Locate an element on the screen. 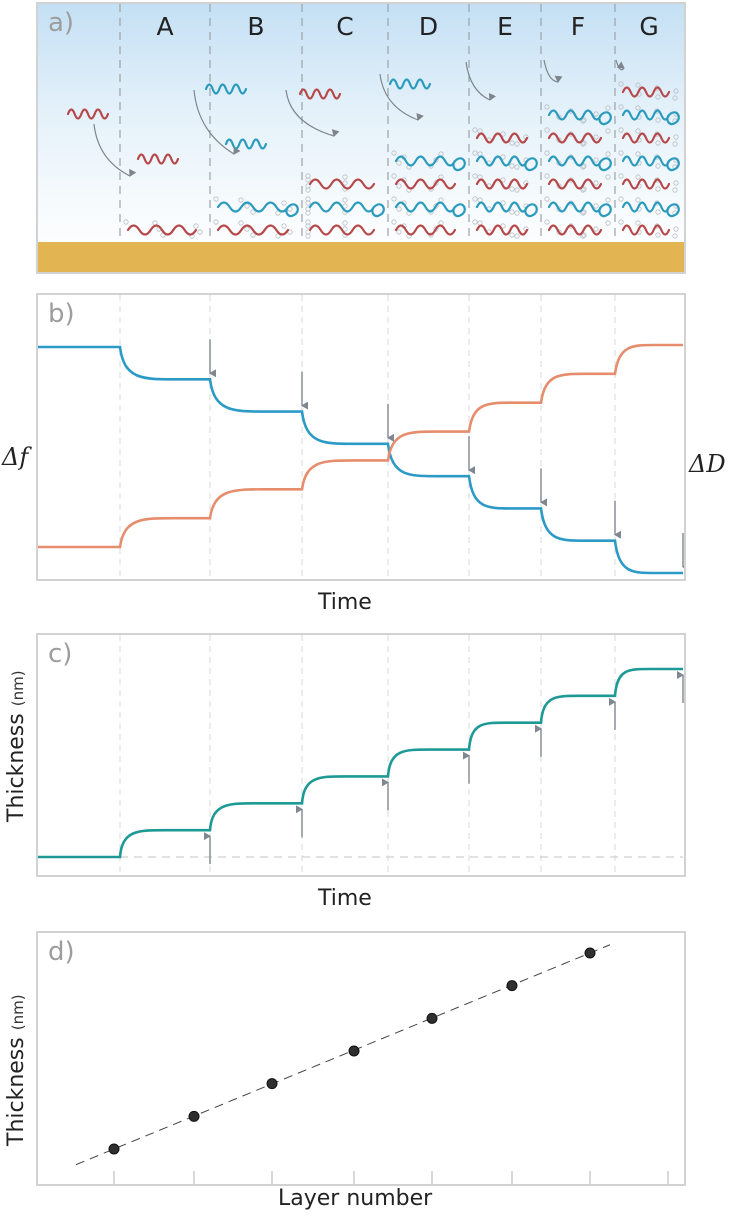  panel-d-ylabel-text: Thickness is located at coordinates (16, 1091).